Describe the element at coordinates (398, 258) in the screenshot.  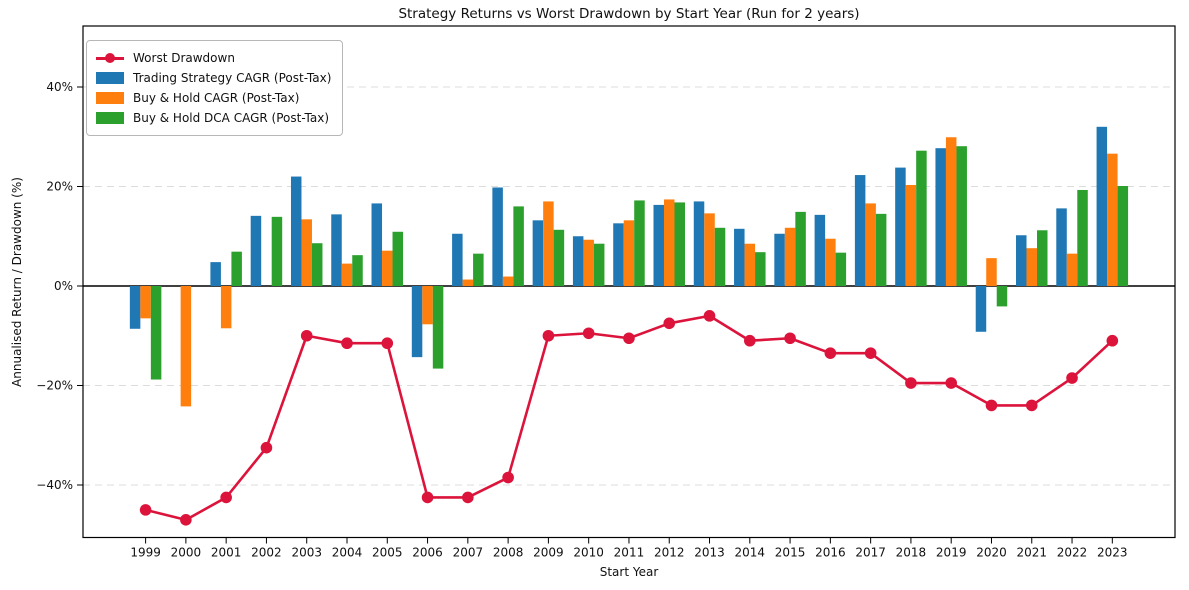
I see `bar-2005-s2` at that location.